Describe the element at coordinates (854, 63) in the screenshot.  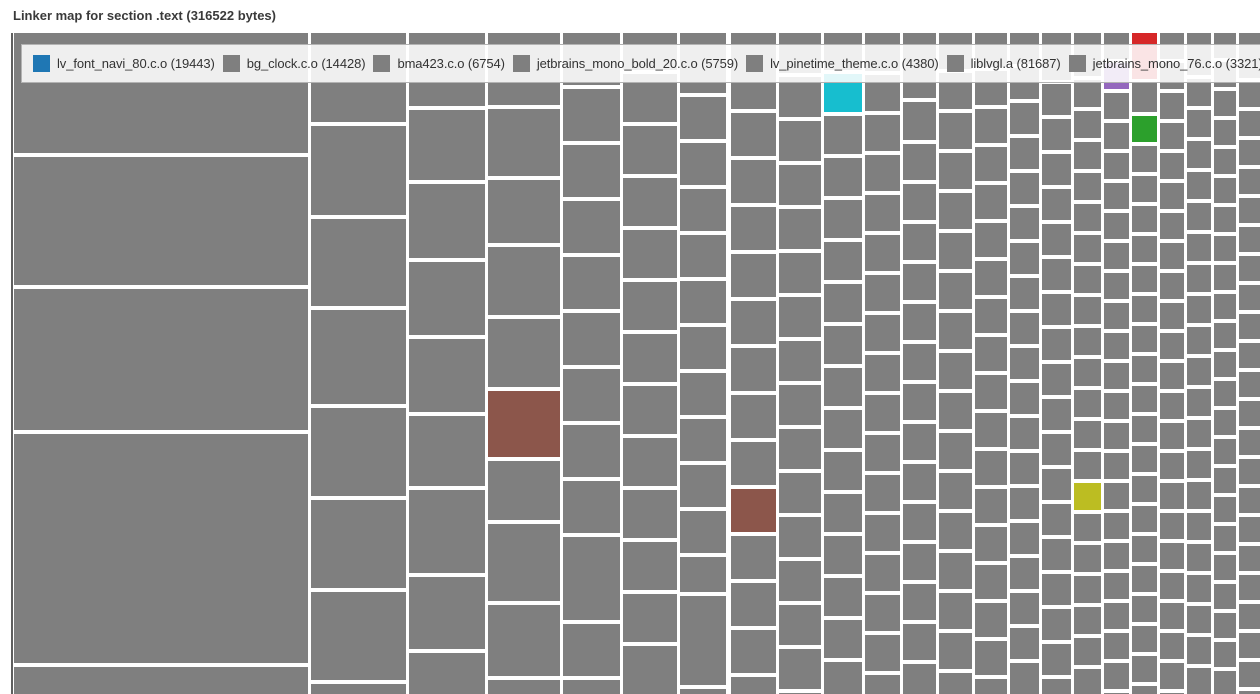
I see `legend-item-label: lv_pinetime_theme.c.o (4380)` at that location.